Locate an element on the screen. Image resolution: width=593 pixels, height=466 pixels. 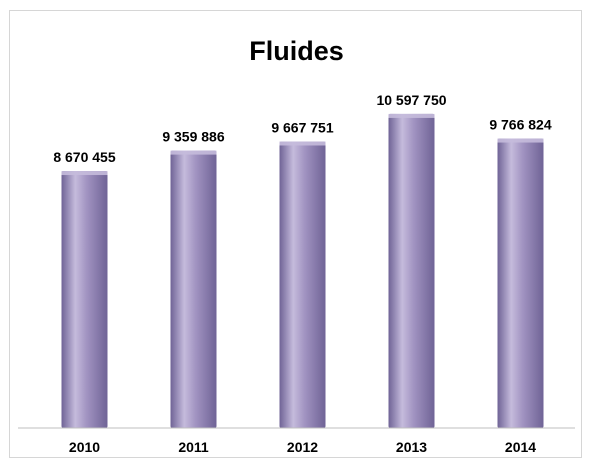
x-tick-label-2010: 2010 is located at coordinates (84, 447).